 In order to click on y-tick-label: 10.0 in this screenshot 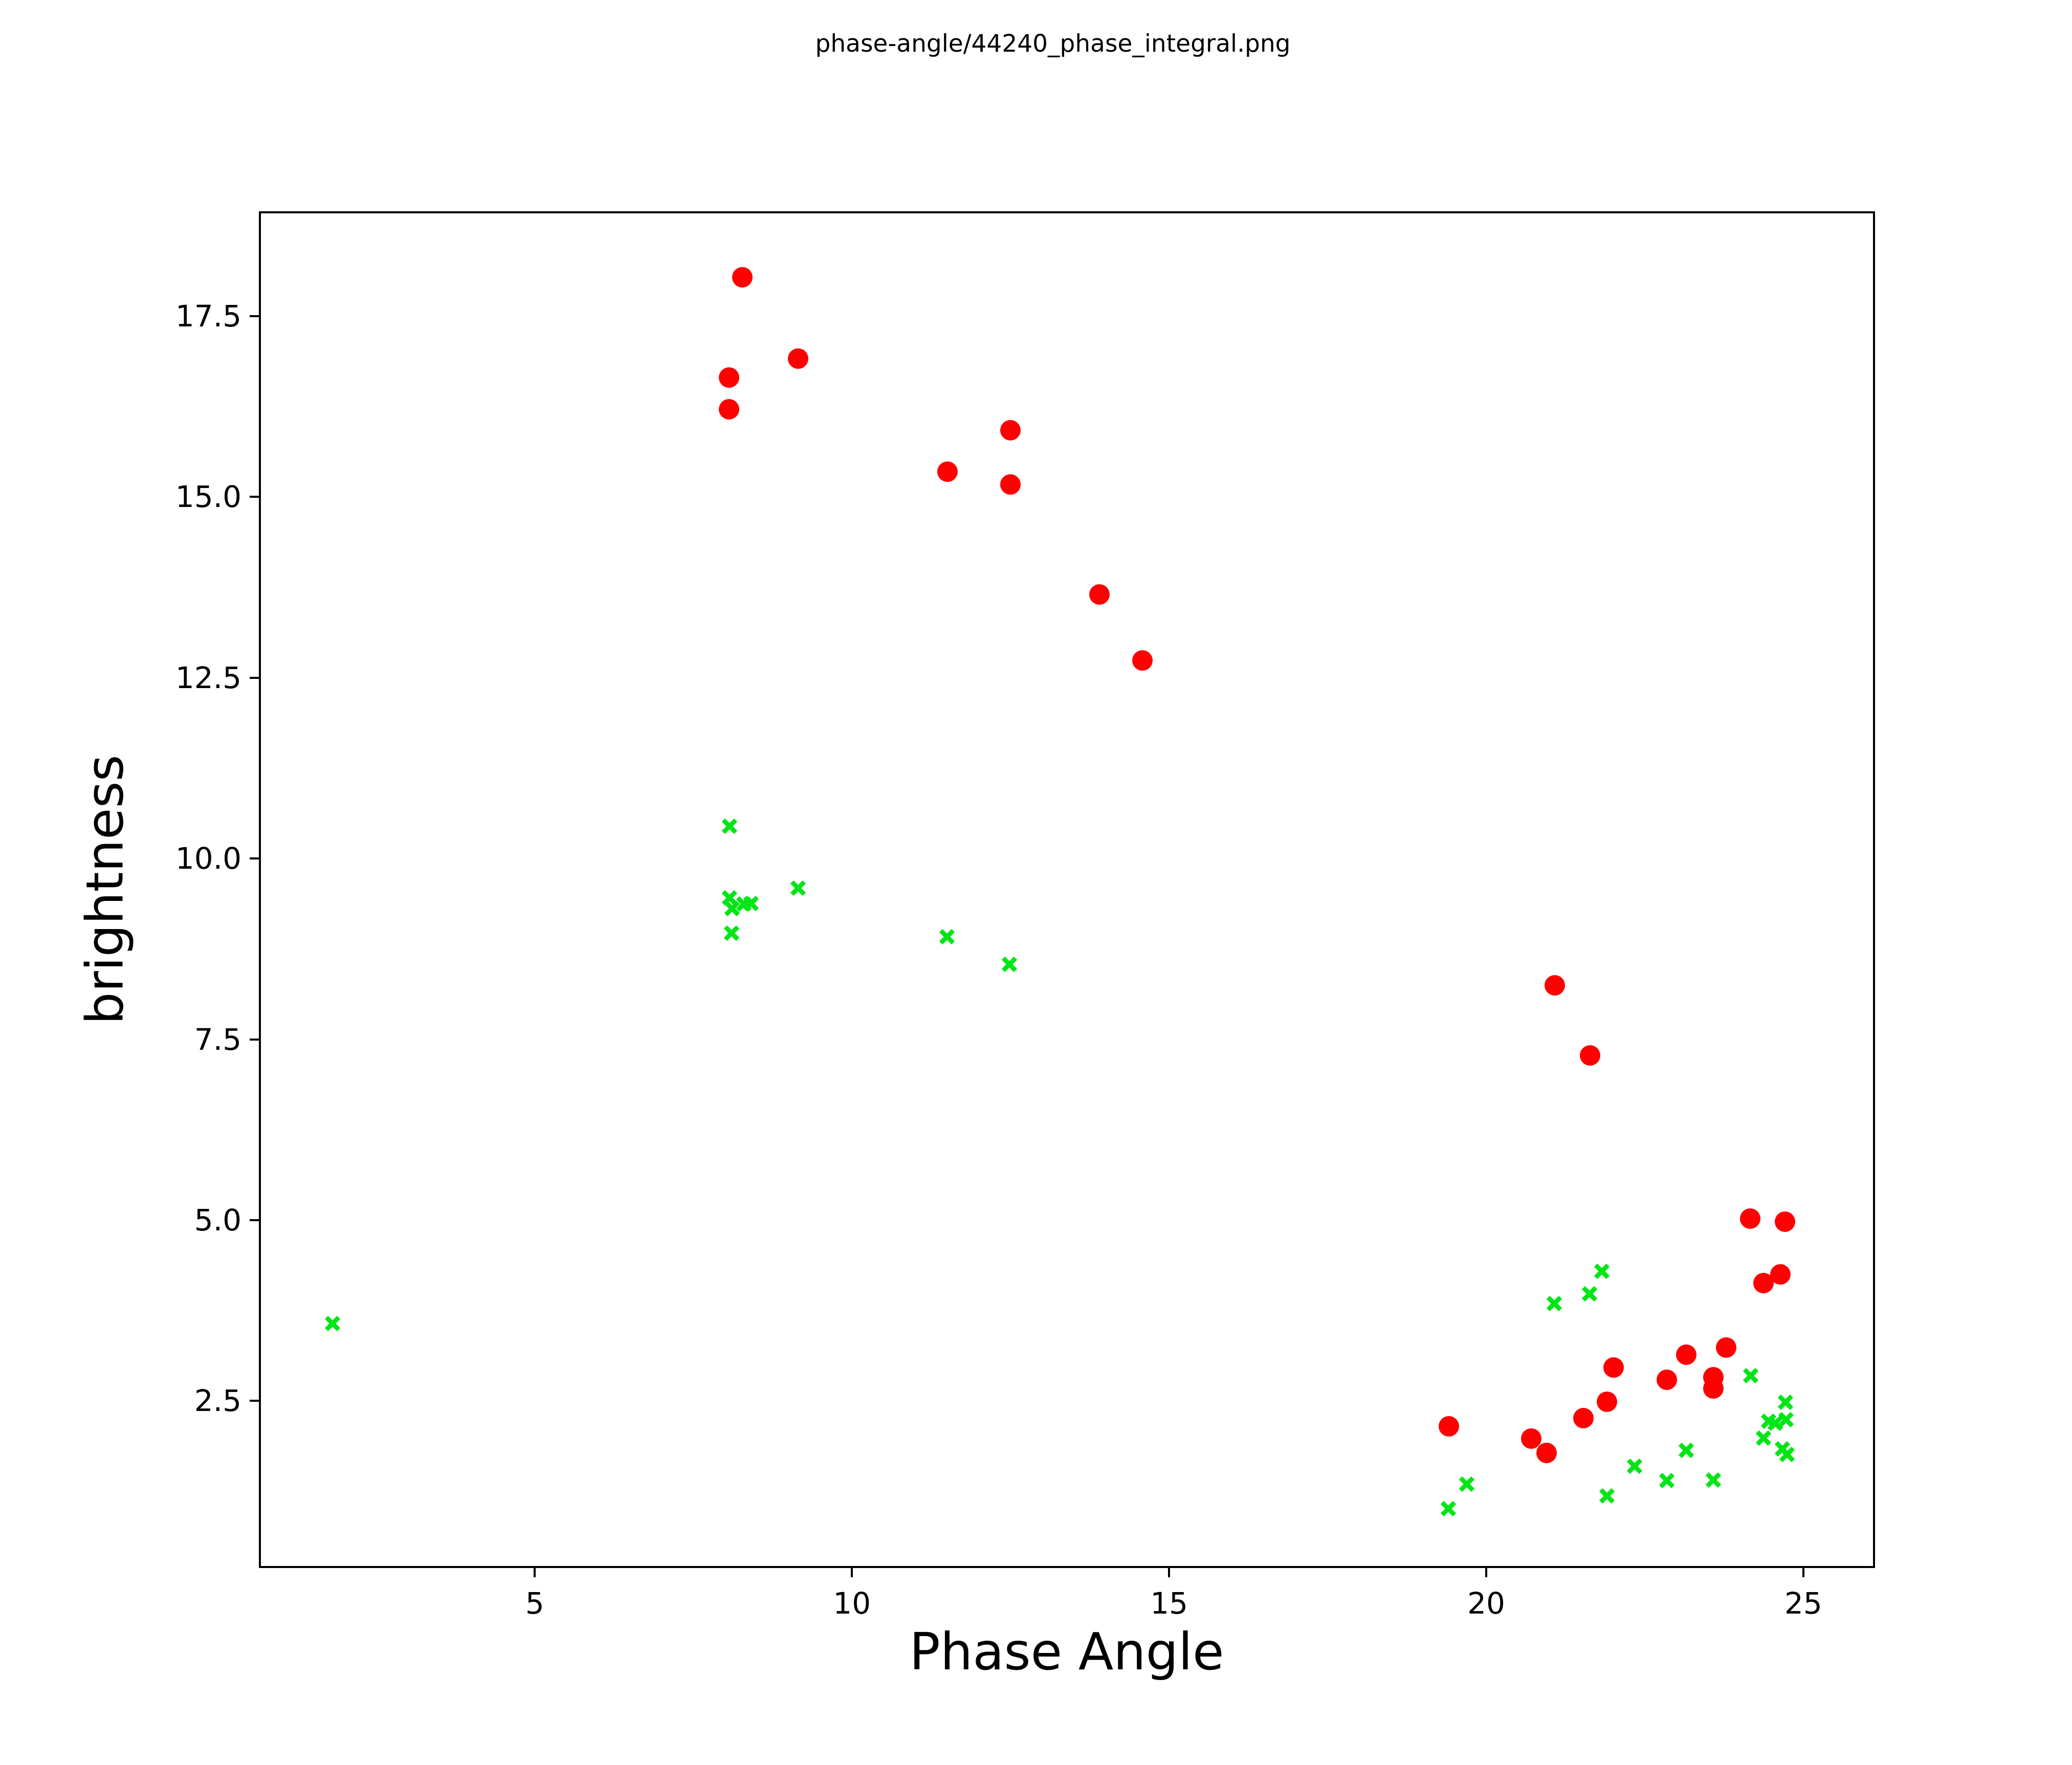, I will do `click(208, 858)`.